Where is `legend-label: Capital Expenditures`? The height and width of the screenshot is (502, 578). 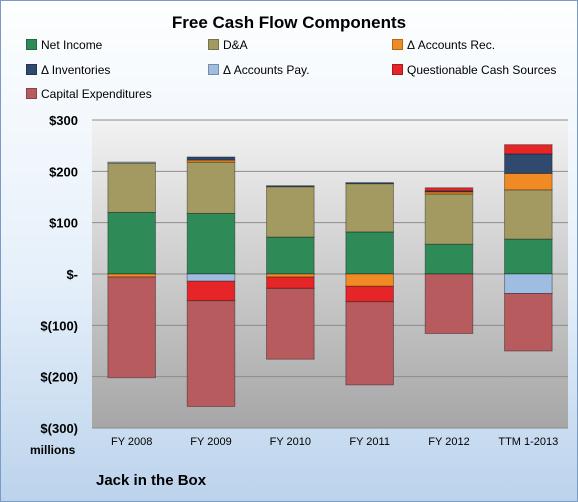 legend-label: Capital Expenditures is located at coordinates (96, 94).